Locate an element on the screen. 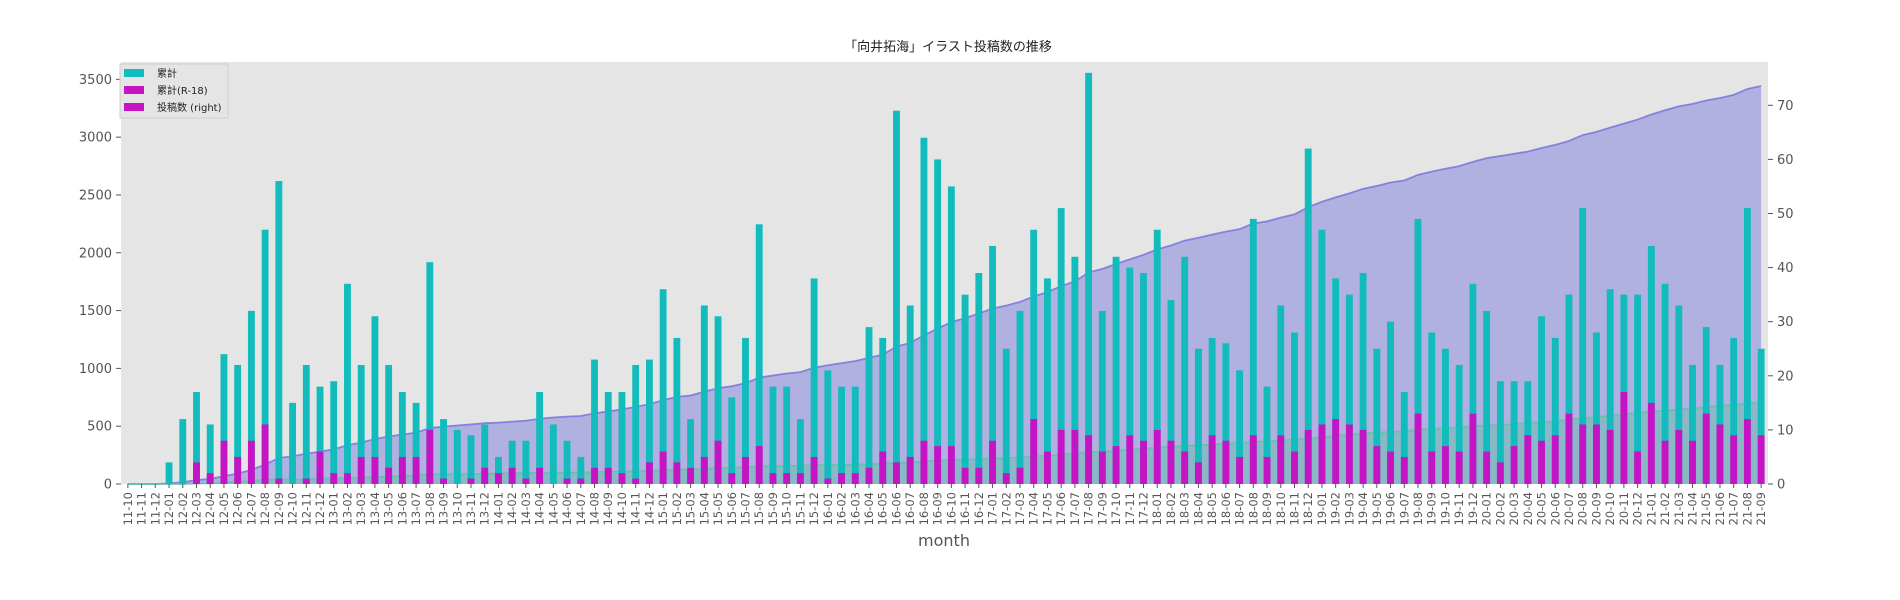  x-tick-label: 16-12 is located at coordinates (979, 508).